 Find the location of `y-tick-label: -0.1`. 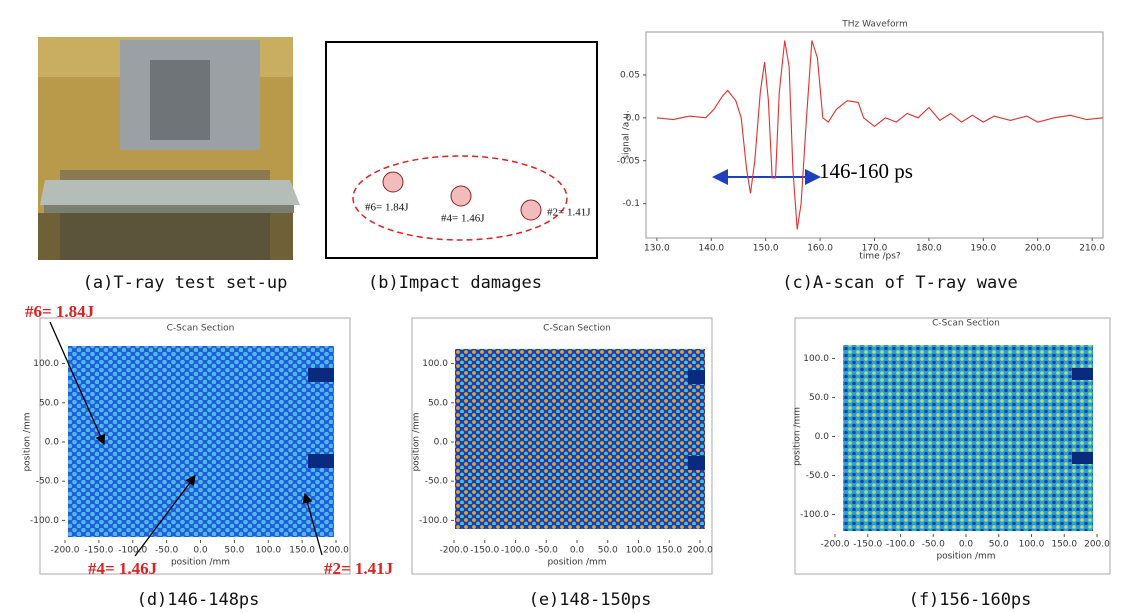

y-tick-label: -0.1 is located at coordinates (631, 204).